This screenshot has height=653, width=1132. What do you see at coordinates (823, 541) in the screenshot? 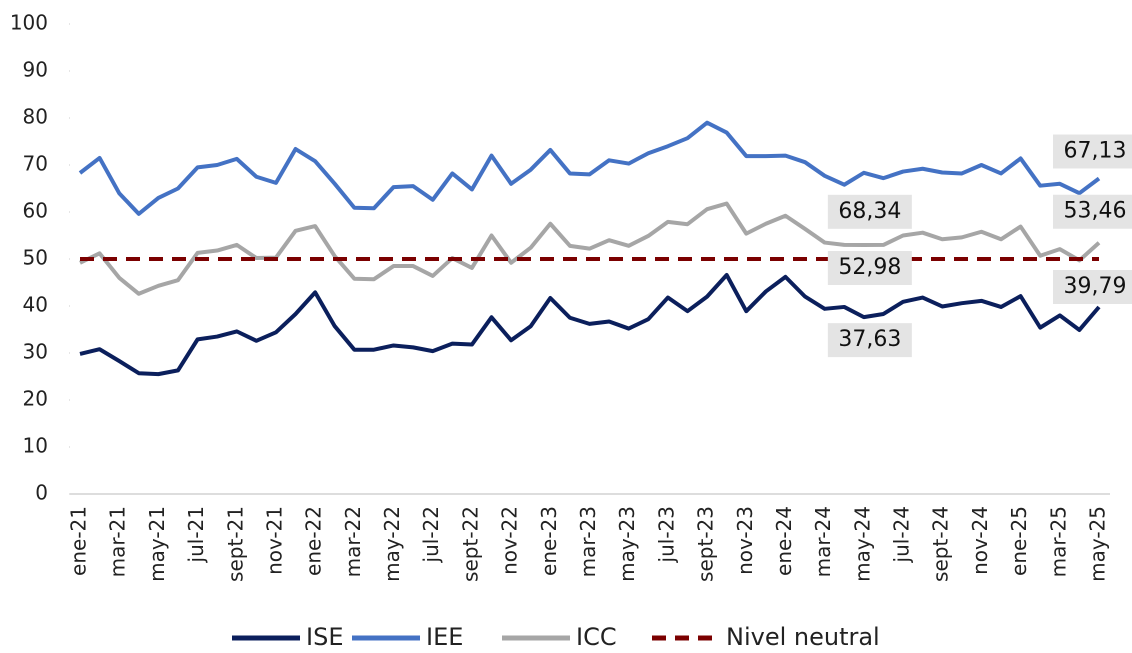
I see `x-tick-label: mar-24` at bounding box center [823, 541].